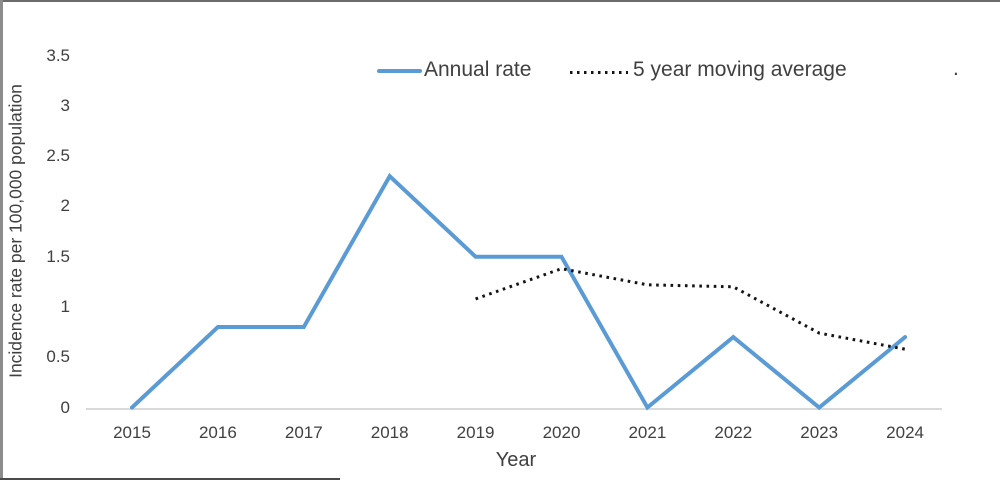 The height and width of the screenshot is (480, 1000). I want to click on moving-average-legend-dotted-icon, so click(599, 72).